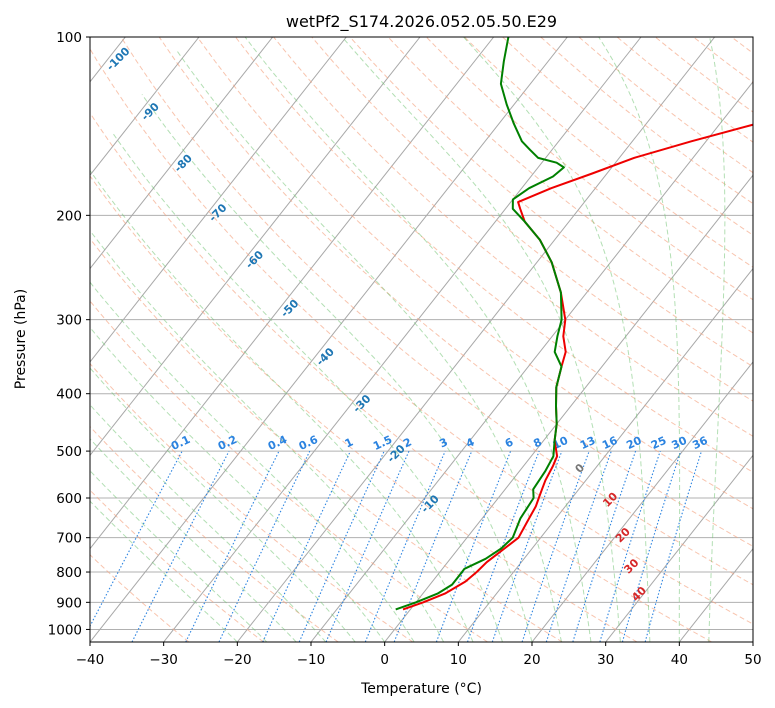  I want to click on x-tick-label: 0, so click(384, 660).